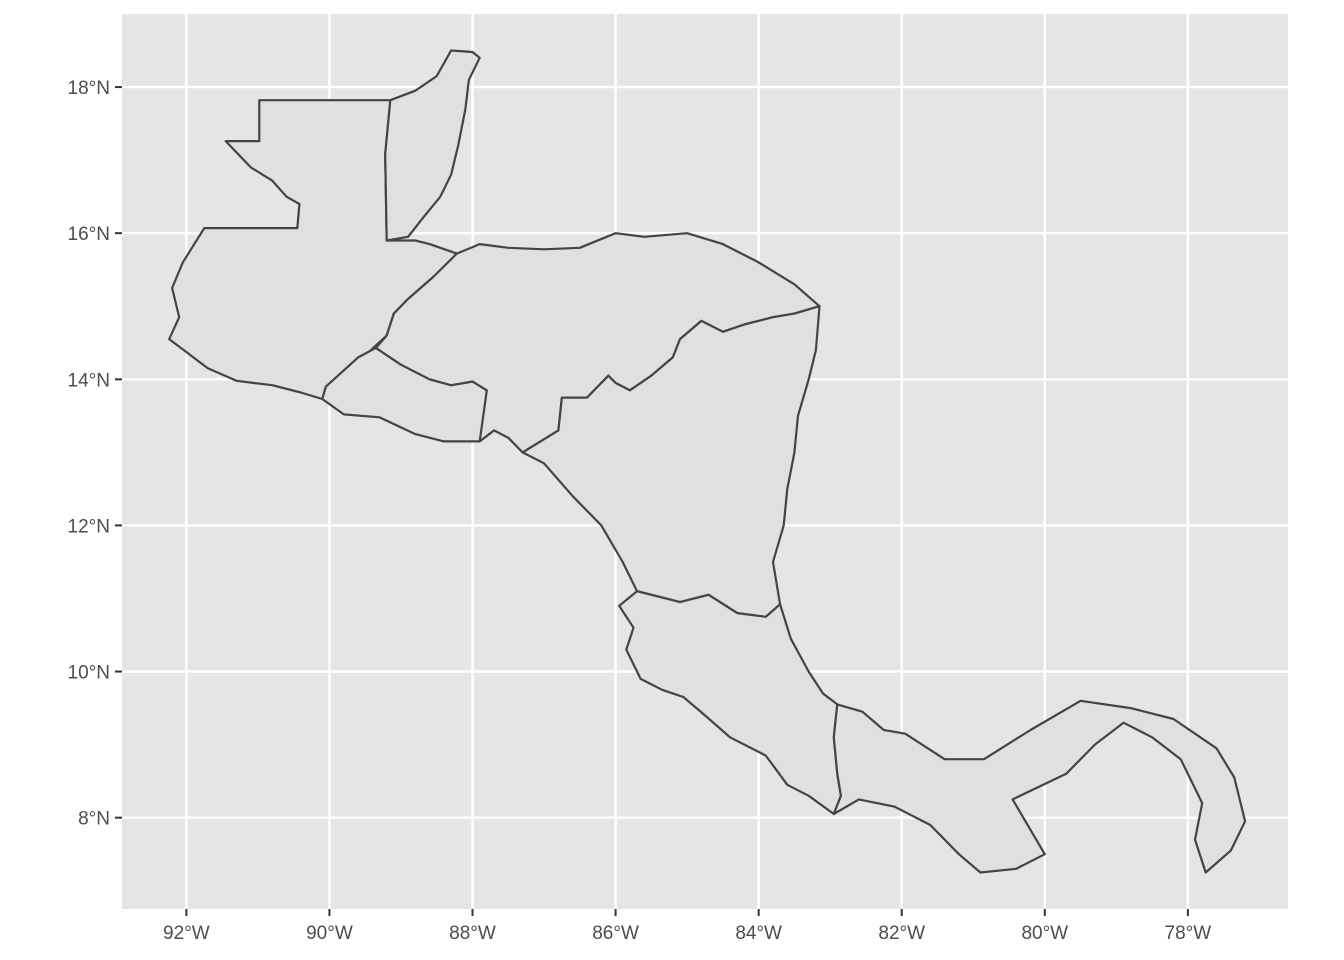 The image size is (1344, 960). I want to click on x-tick-label: 80°W, so click(1044, 933).